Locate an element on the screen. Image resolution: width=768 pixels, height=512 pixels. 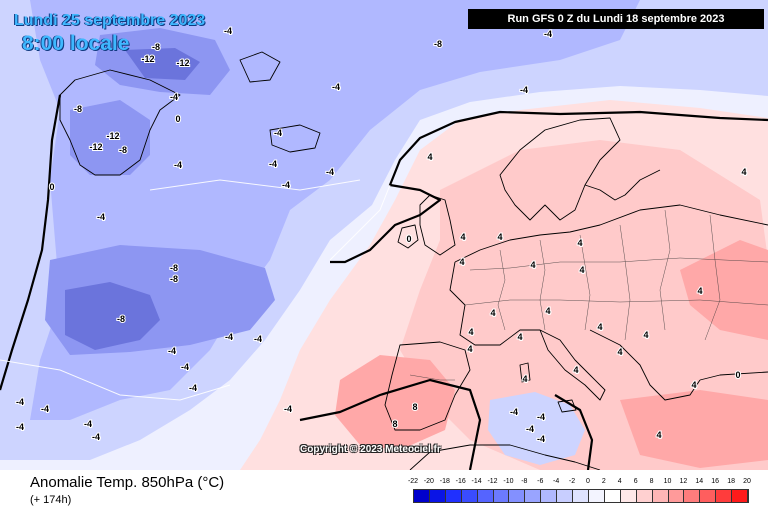
legend-tick-label: 4 is located at coordinates (619, 481).